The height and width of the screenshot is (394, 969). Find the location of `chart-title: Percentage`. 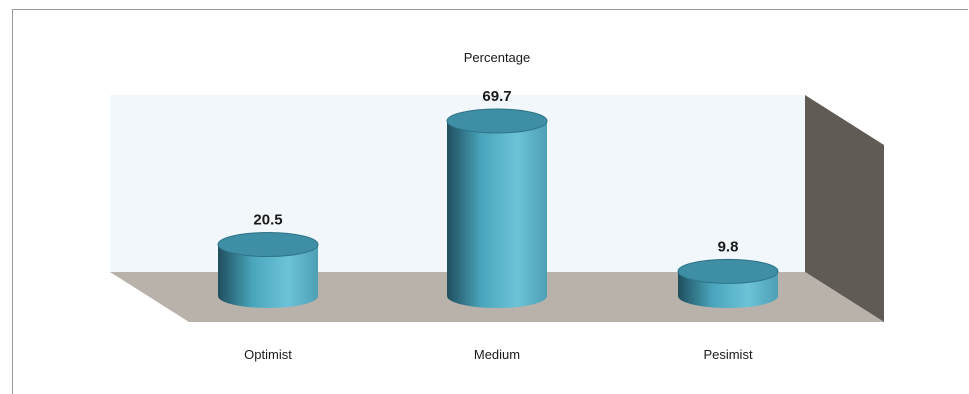

chart-title: Percentage is located at coordinates (497, 57).